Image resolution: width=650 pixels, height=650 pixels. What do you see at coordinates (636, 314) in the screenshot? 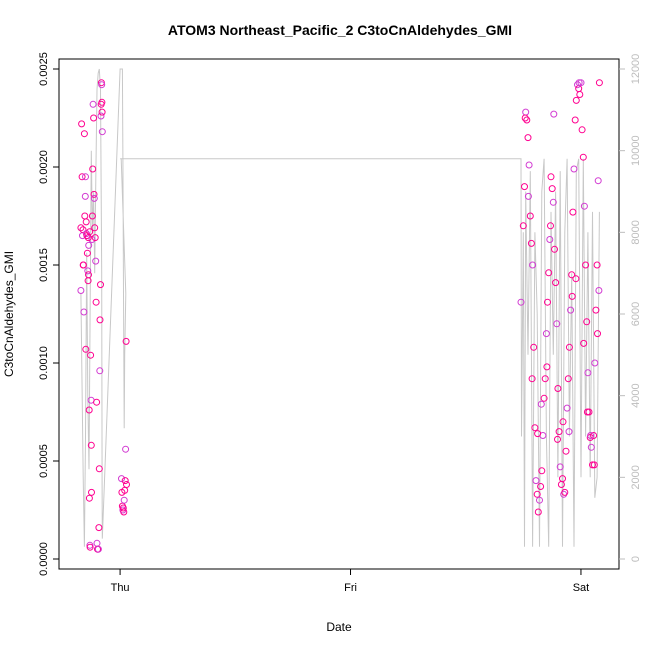
I see `y2-tick-label: 6000` at bounding box center [636, 314].